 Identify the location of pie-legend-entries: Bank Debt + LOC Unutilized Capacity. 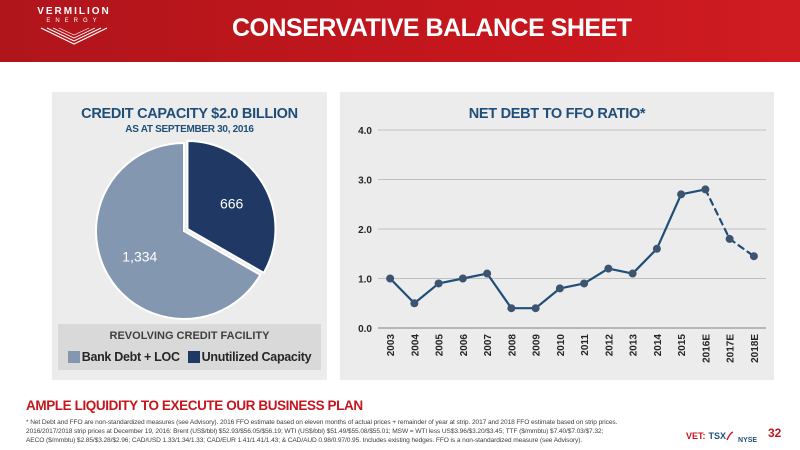
(189, 357).